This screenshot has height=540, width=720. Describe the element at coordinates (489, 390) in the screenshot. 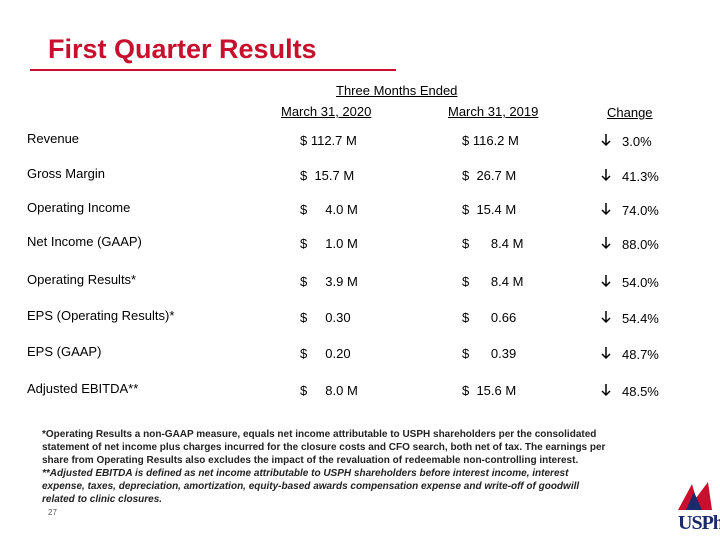

I see `cell-prior: $ 15.6 M` at that location.